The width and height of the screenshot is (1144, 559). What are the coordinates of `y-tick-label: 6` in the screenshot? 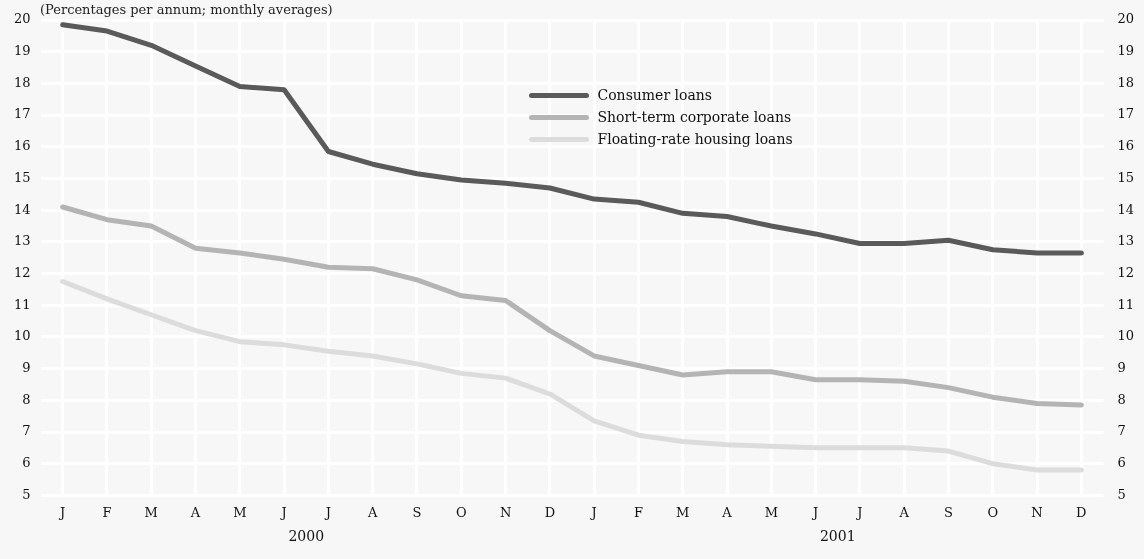 It's located at (26, 463).